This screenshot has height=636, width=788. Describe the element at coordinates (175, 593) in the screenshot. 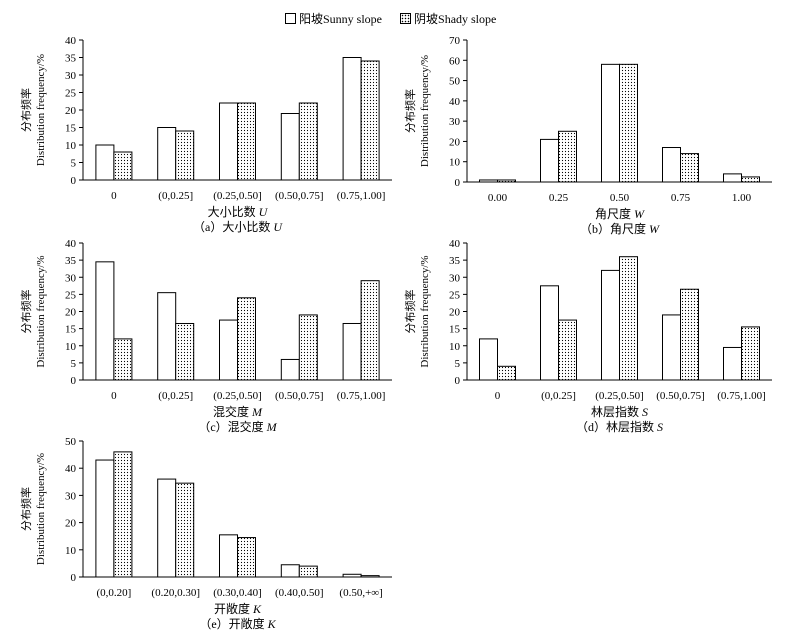

I see `x-tick-label-e-1: (0.20,0.30]` at that location.